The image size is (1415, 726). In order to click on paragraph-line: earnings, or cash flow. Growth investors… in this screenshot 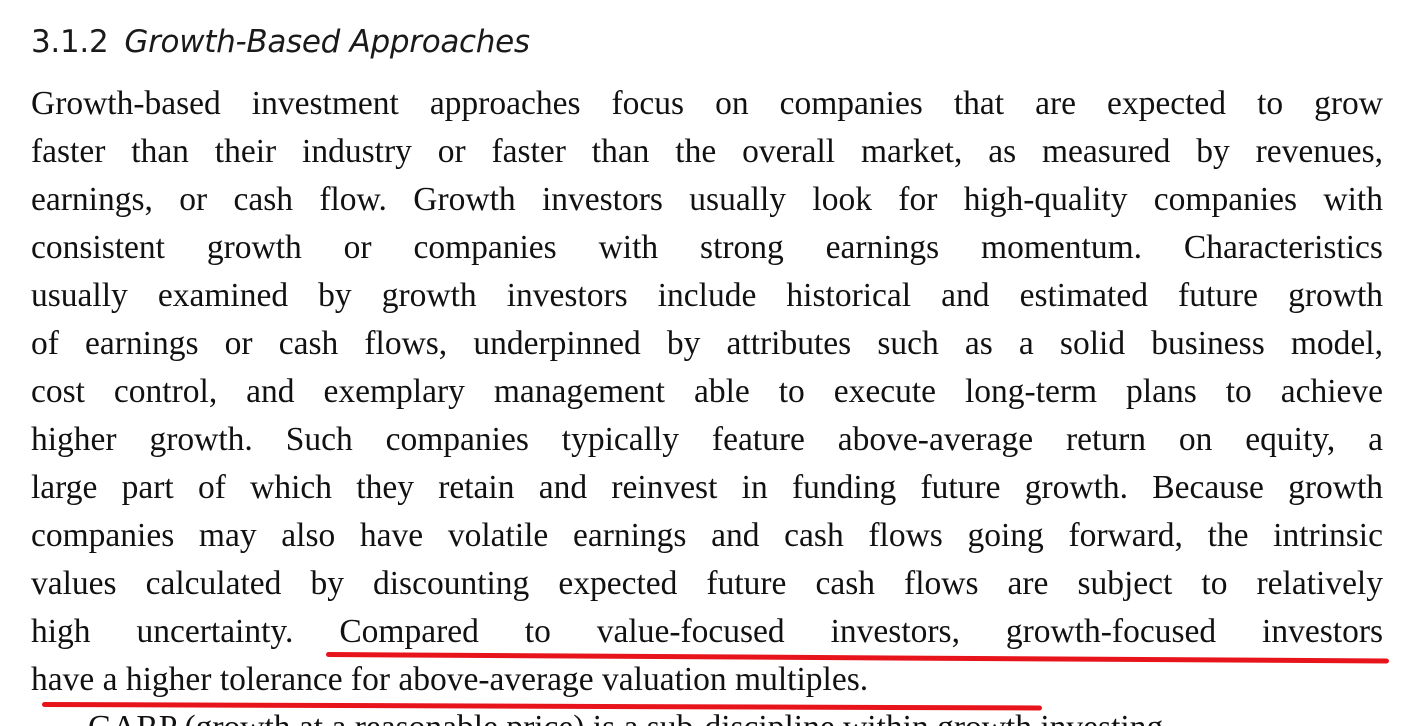, I will do `click(707, 199)`.